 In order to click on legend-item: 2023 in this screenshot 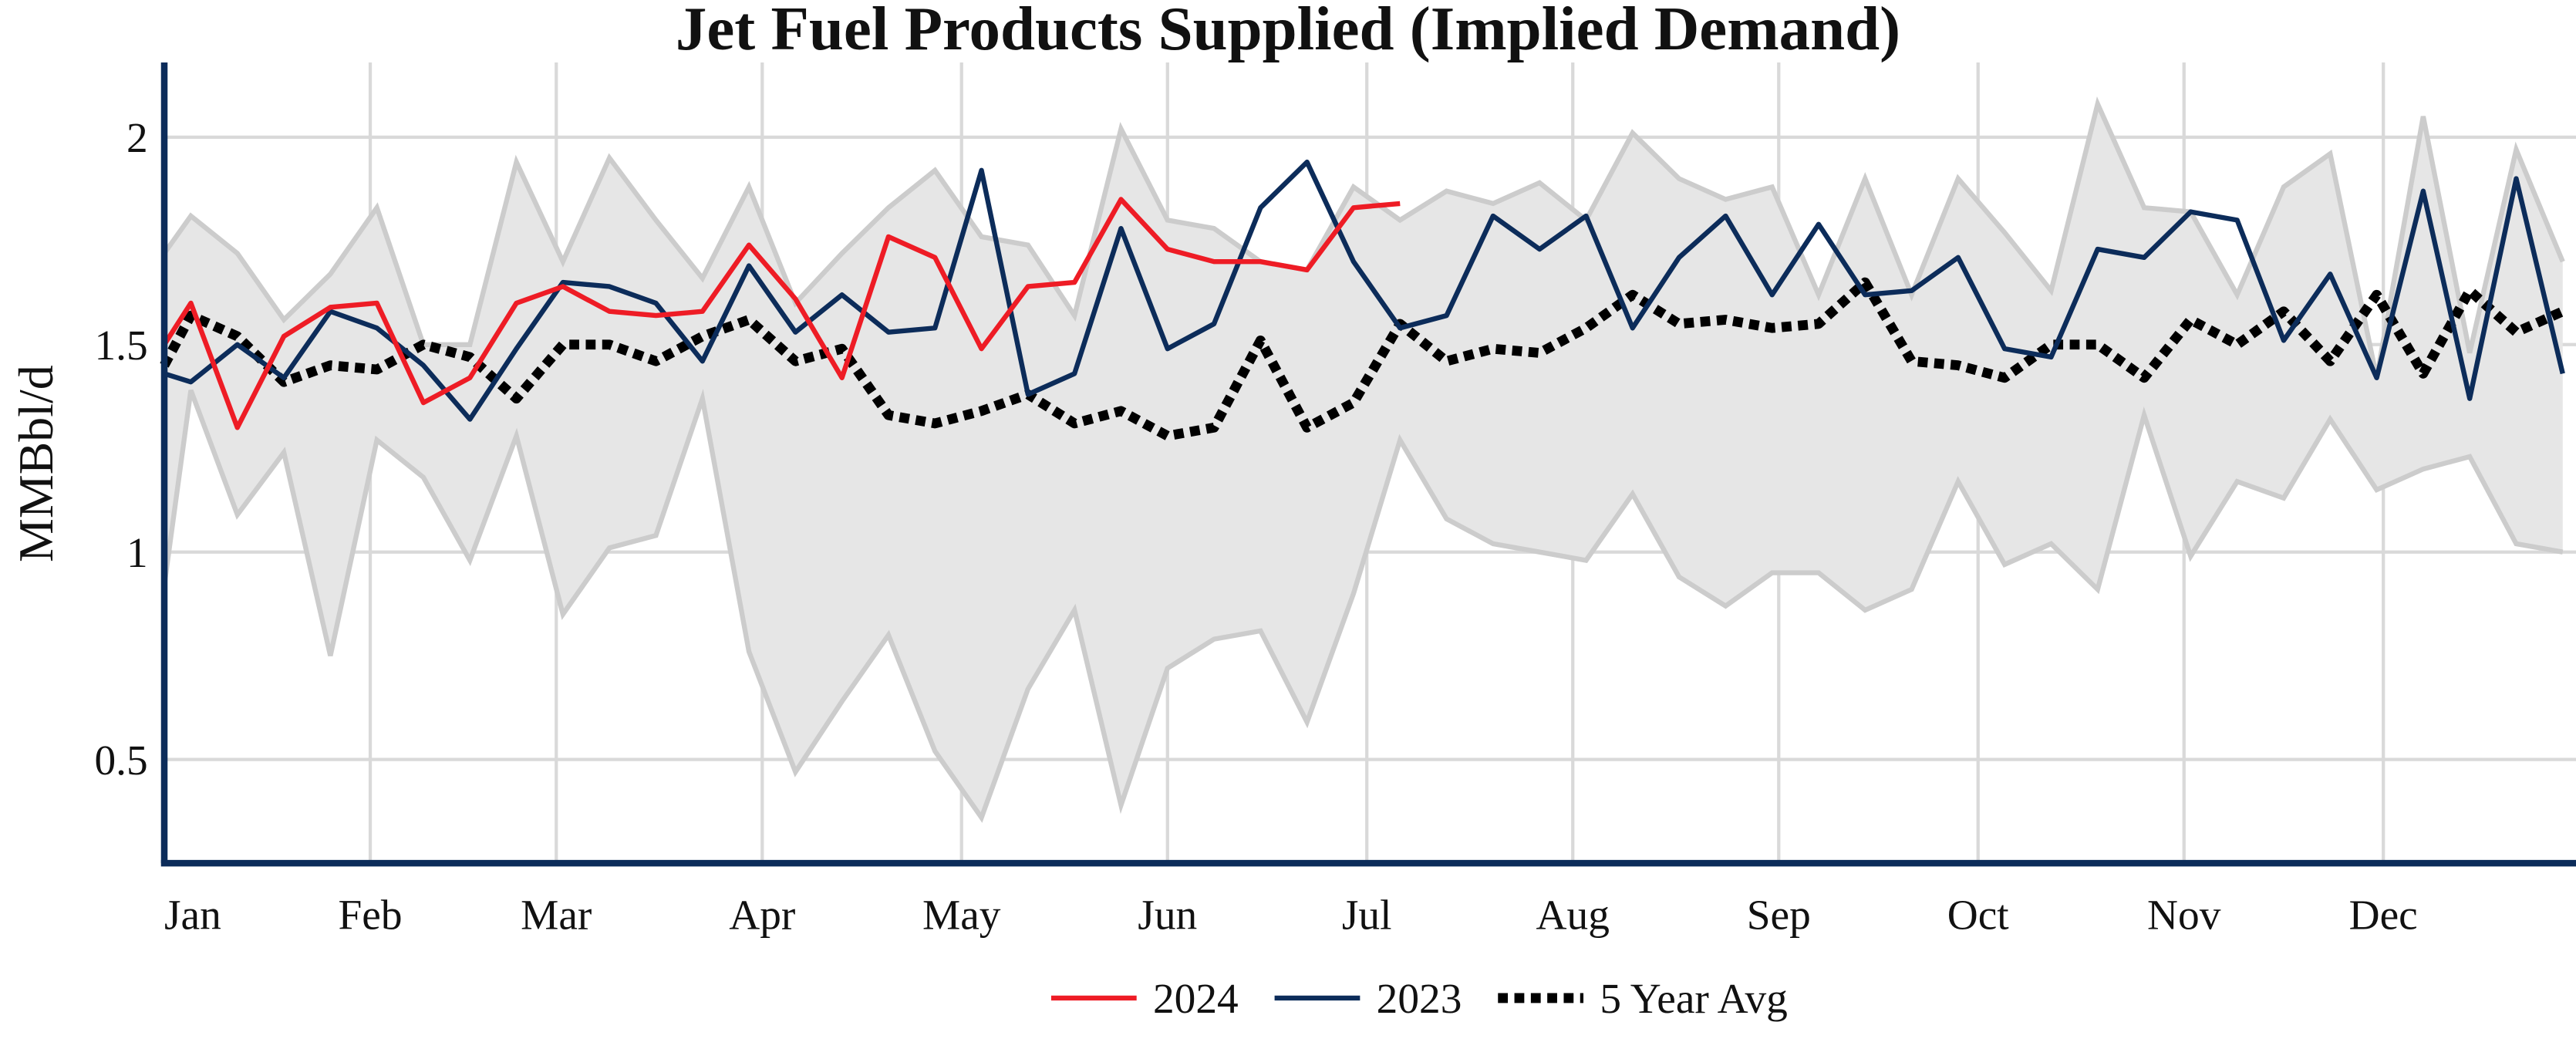, I will do `click(1368, 999)`.